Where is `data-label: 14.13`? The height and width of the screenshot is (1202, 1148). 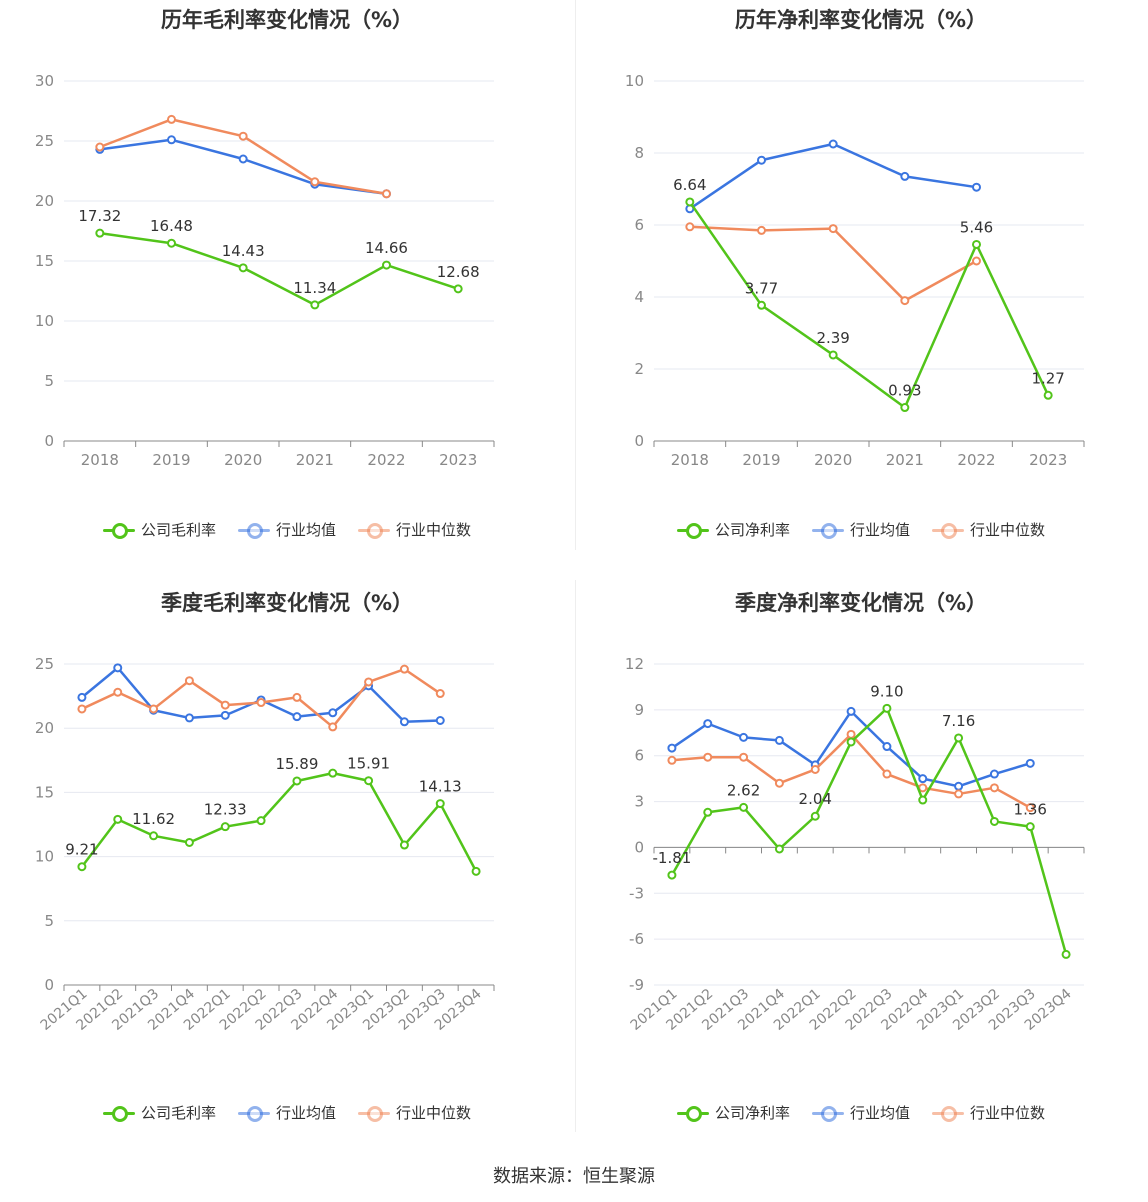
data-label: 14.13 is located at coordinates (440, 787).